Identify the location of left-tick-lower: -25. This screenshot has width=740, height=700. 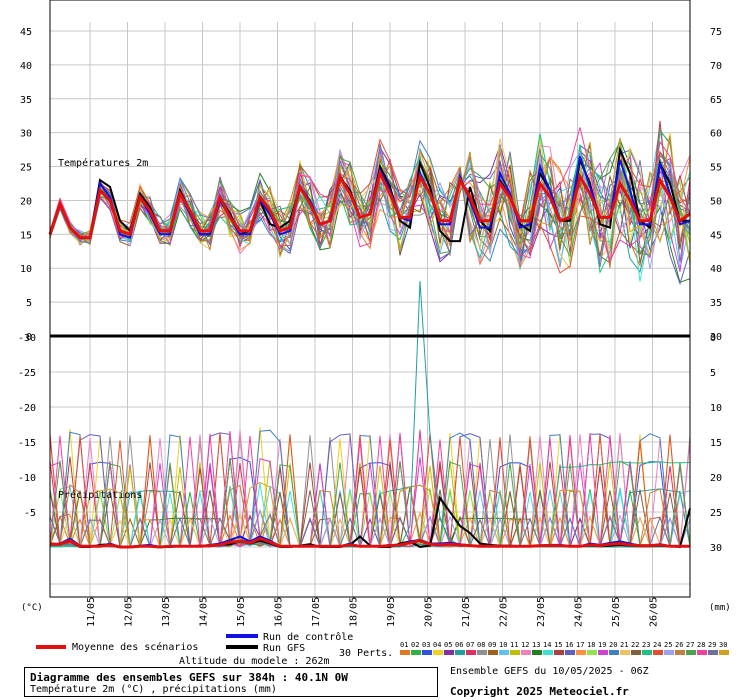
(27, 373).